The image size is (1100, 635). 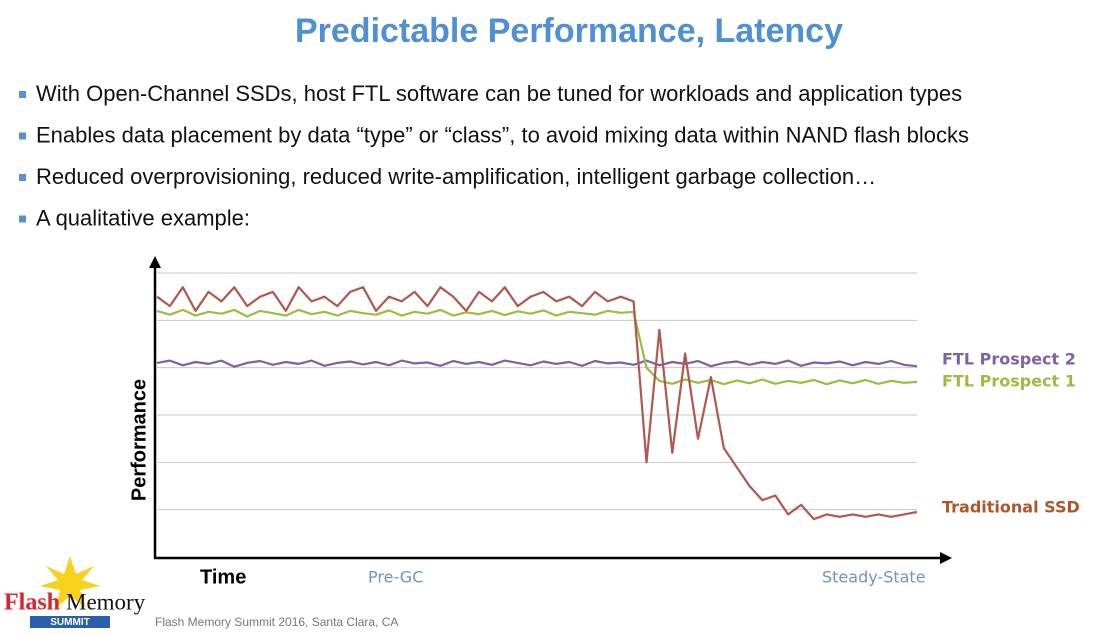 What do you see at coordinates (70, 582) in the screenshot?
I see `logo-sun` at bounding box center [70, 582].